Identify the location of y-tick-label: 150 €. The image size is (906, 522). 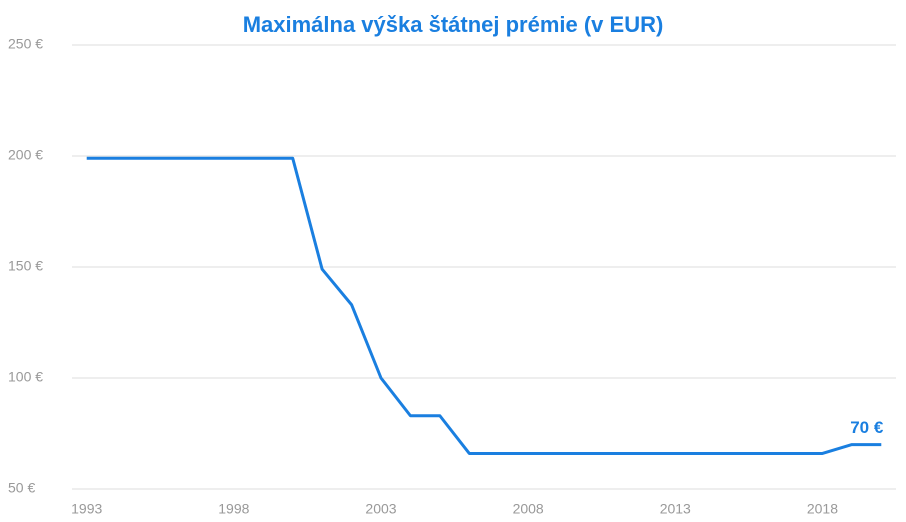
(25, 266).